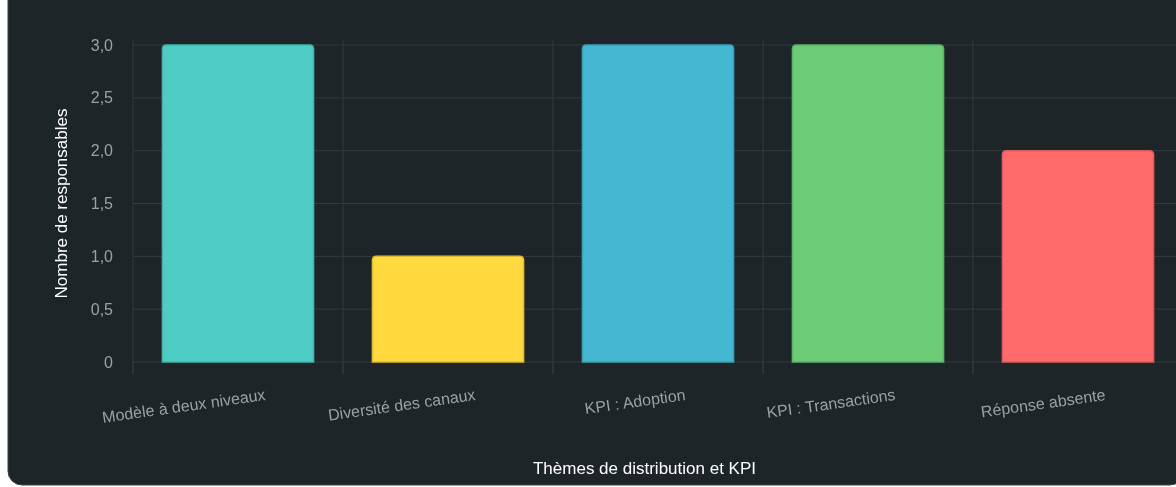 The height and width of the screenshot is (487, 1176). Describe the element at coordinates (61, 203) in the screenshot. I see `y-axis-title: Nombre de responsables` at that location.